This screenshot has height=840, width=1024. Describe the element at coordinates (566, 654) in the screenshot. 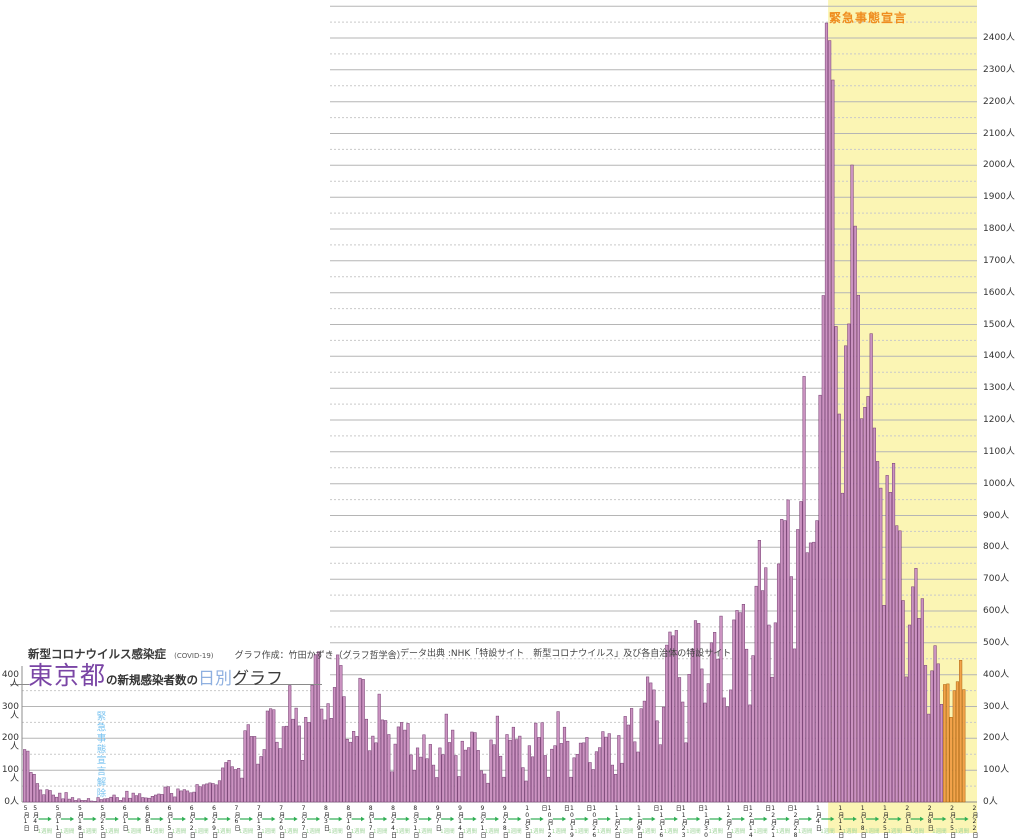

I see `data-source: データ出典 :NHK「特設サイト 新型コロナウイルス」及び各自治体の特設サイト` at that location.